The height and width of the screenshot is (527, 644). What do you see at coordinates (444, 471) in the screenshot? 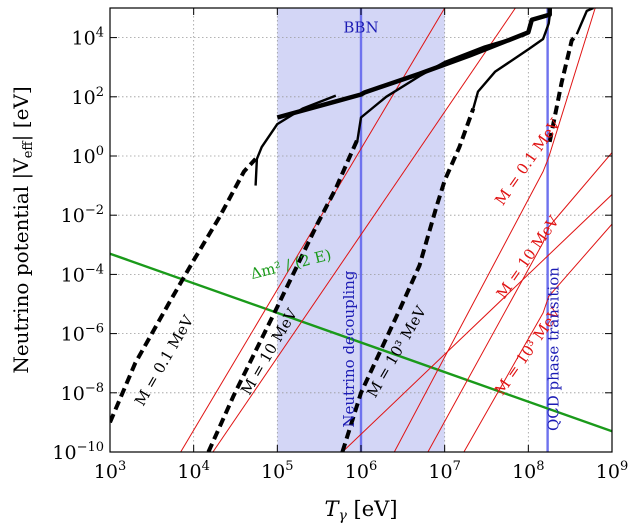
I see `x-tick-label: 107` at bounding box center [444, 471].